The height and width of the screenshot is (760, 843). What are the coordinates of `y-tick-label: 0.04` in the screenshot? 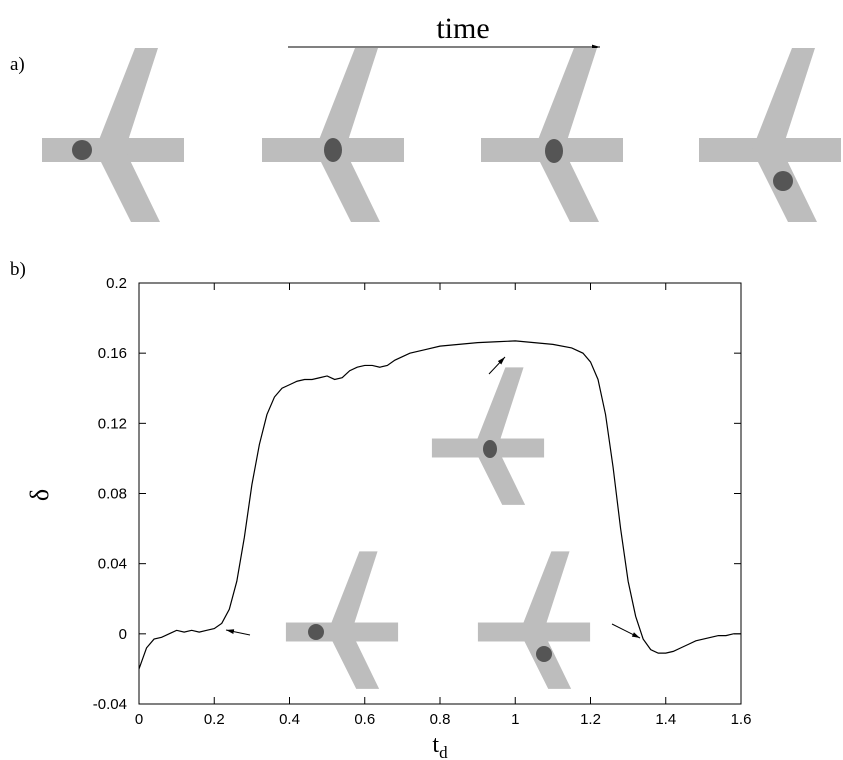 It's located at (112, 564).